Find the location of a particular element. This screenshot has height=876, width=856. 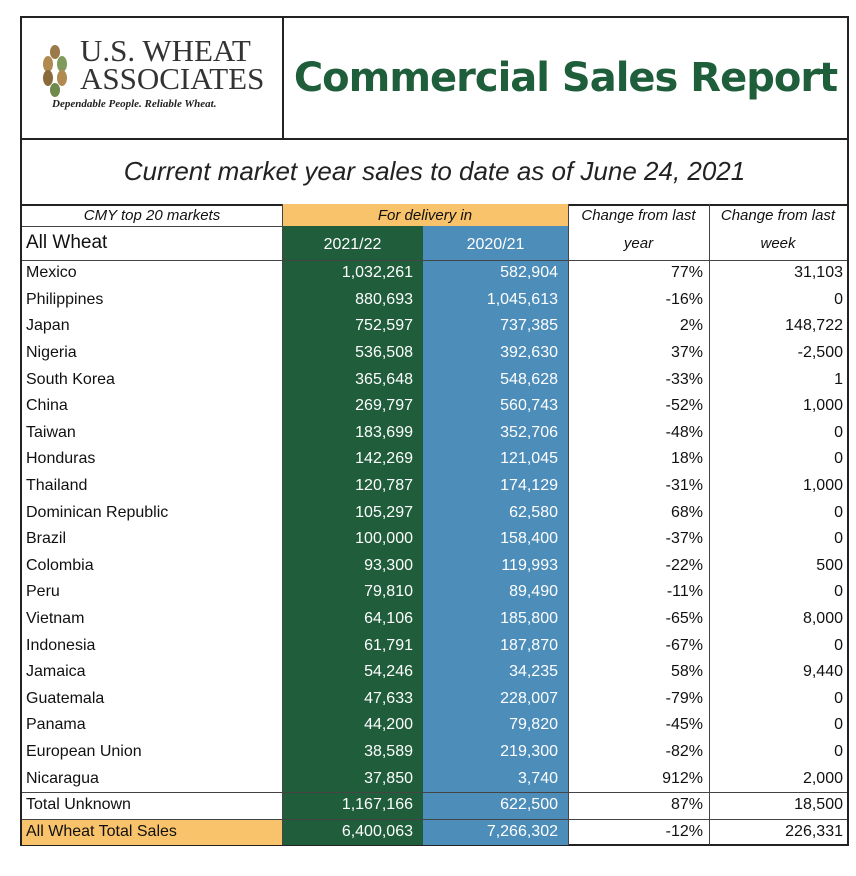

sales-2020-21: 34,235 is located at coordinates (495, 672).